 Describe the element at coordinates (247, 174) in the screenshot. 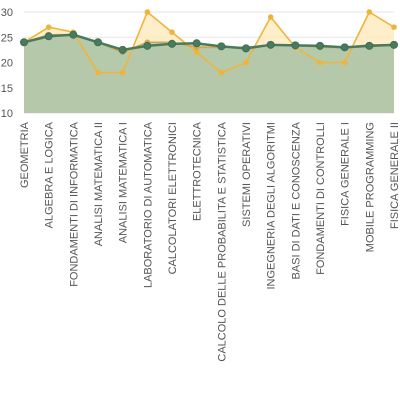

I see `x-tick-label: SISTEMI OPERATIVI` at that location.